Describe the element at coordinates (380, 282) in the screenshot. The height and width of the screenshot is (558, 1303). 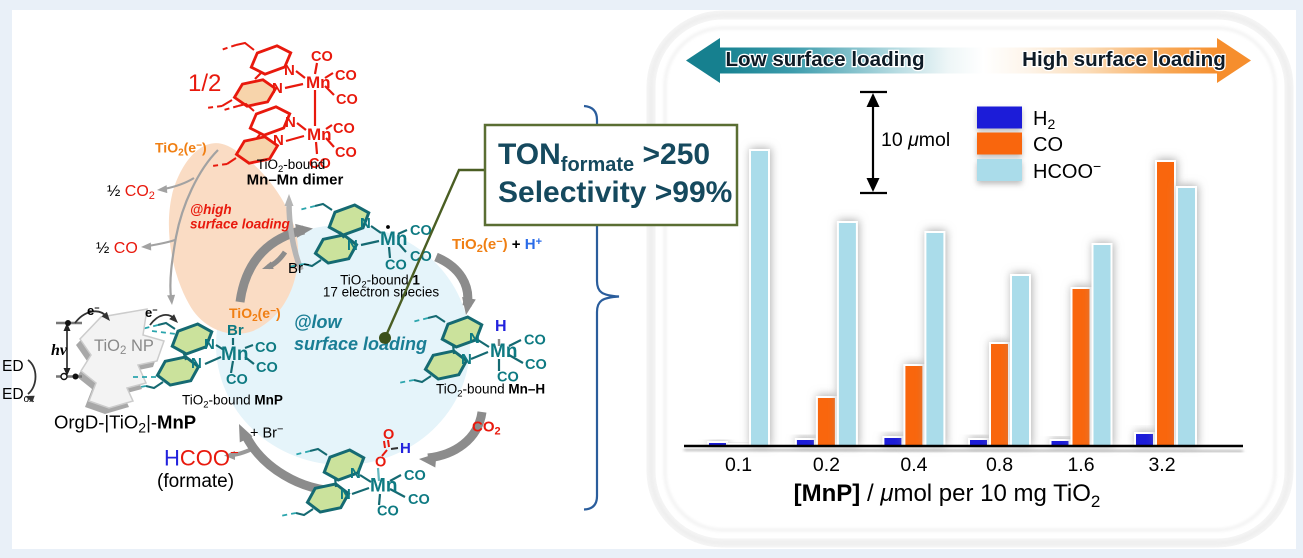
I see `svg-text: TiO2-bound 1` at that location.